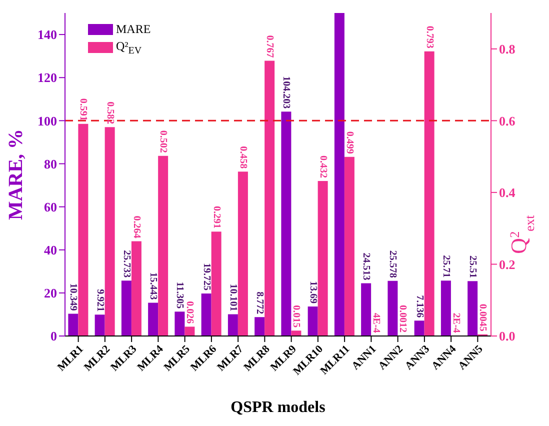  Describe the element at coordinates (50, 164) in the screenshot. I see `y-tick-label: 80` at that location.